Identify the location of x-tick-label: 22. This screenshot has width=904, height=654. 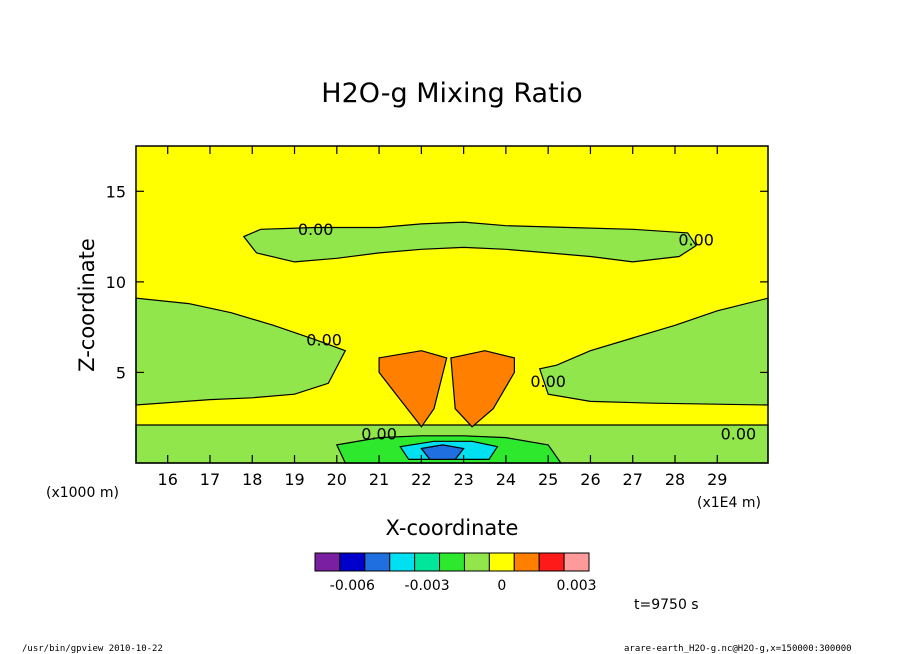
(421, 479).